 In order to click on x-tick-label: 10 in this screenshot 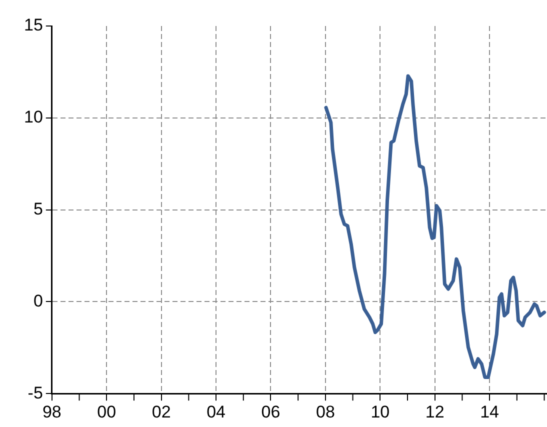, I will do `click(380, 412)`.